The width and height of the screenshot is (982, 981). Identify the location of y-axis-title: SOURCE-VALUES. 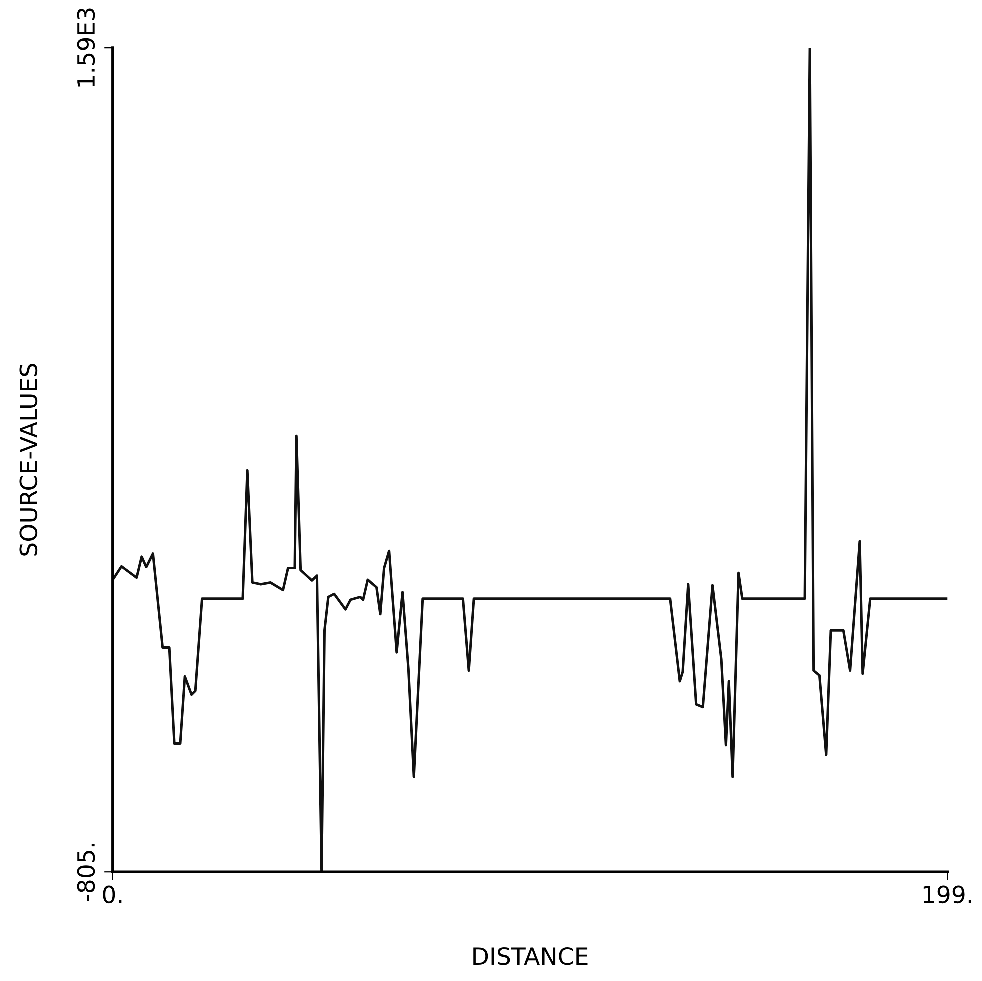
(29, 460).